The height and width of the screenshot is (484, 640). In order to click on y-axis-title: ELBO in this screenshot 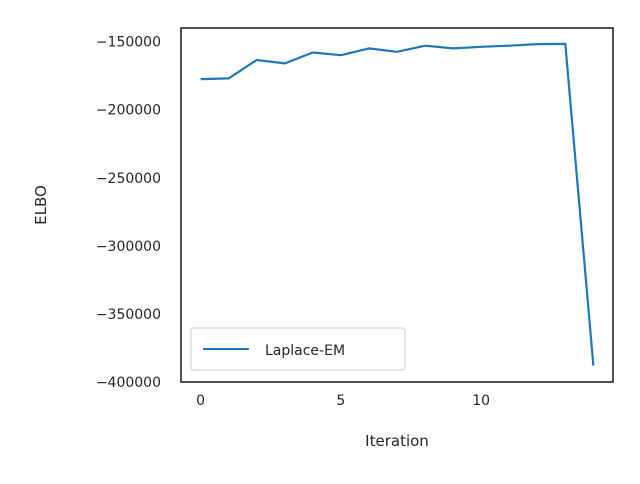, I will do `click(41, 205)`.